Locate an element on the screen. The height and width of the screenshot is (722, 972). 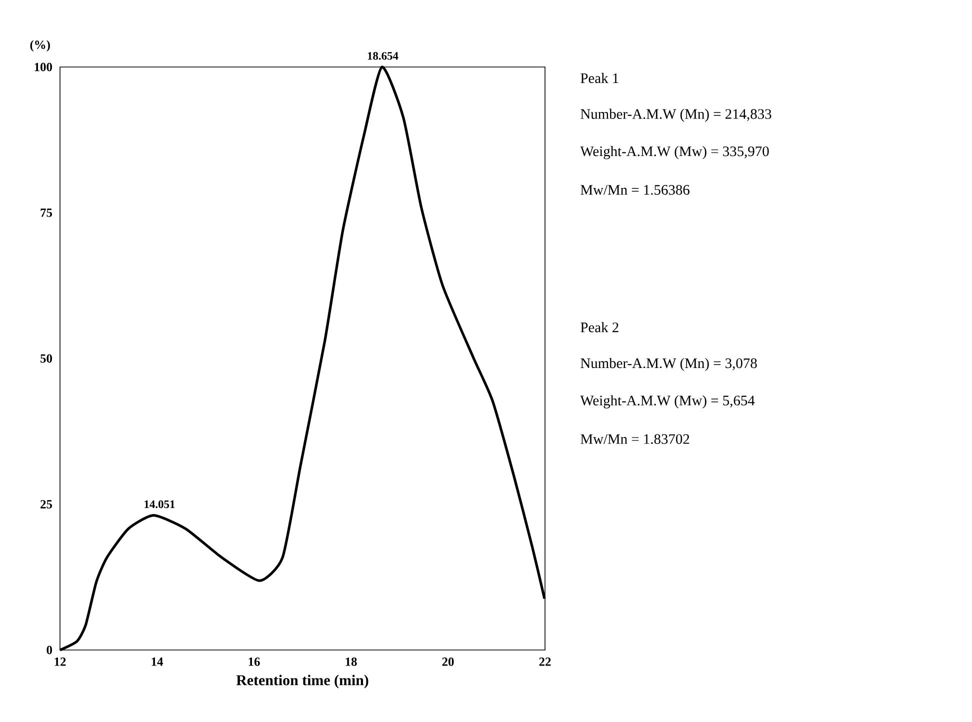
y-tick-label: 25 is located at coordinates (46, 504).